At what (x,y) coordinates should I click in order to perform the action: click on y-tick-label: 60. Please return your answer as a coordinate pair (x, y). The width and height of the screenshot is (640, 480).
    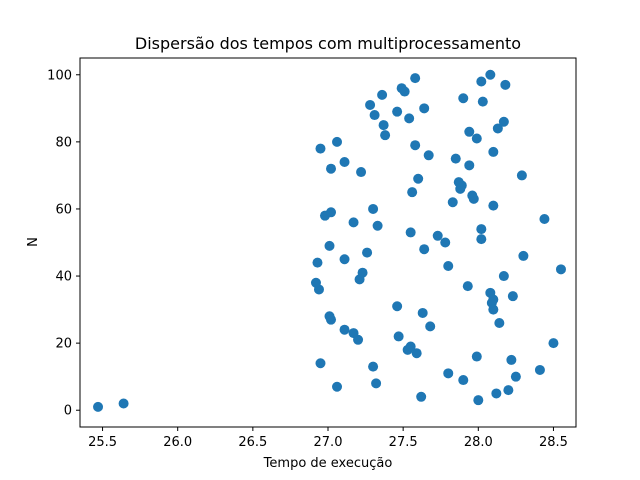
    Looking at the image, I should click on (63, 209).